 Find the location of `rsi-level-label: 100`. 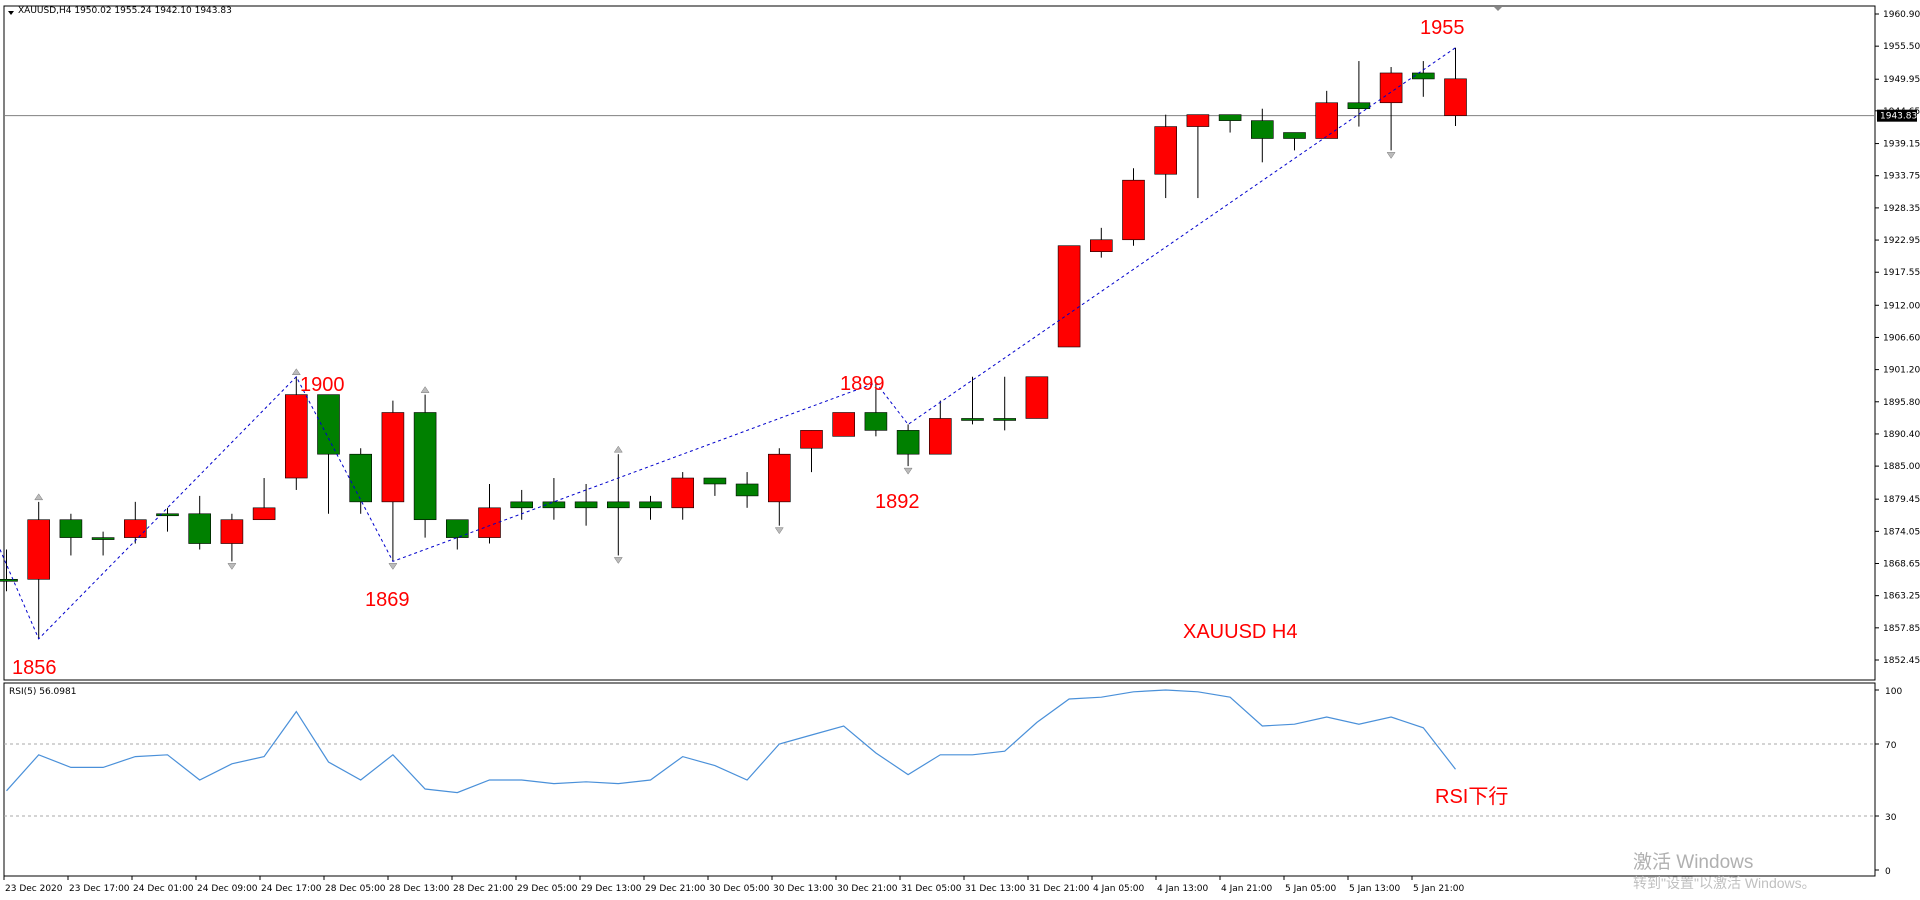

rsi-level-label: 100 is located at coordinates (1893, 692).